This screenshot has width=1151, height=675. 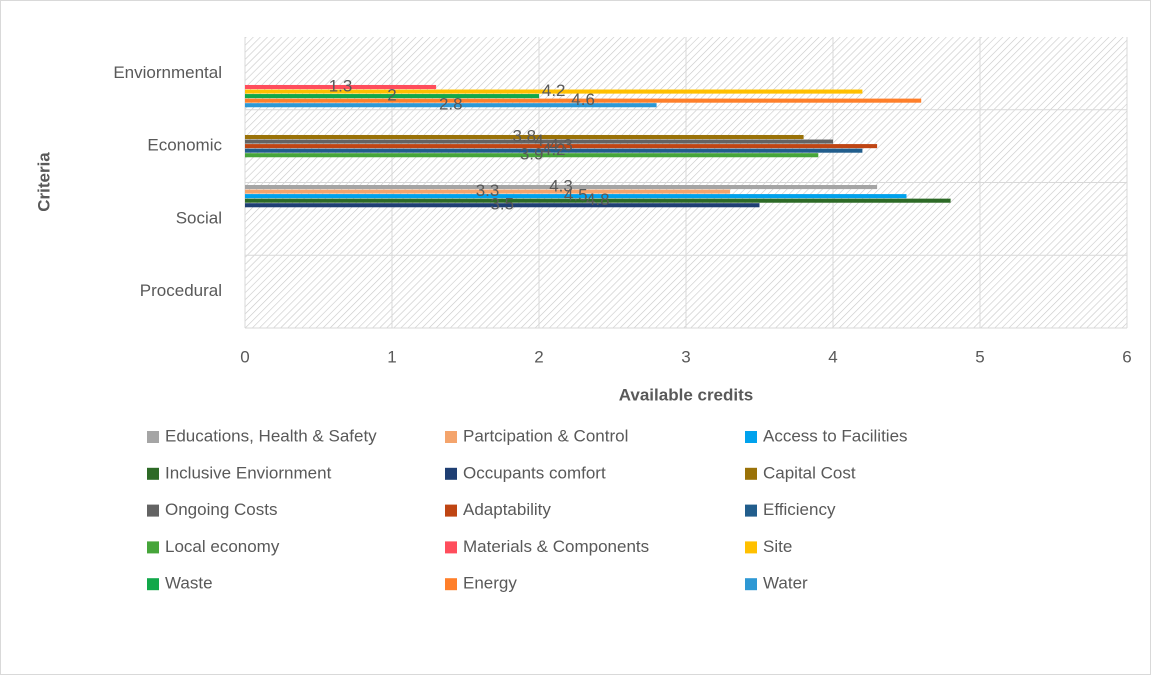 I want to click on legend-label: Waste, so click(x=189, y=583).